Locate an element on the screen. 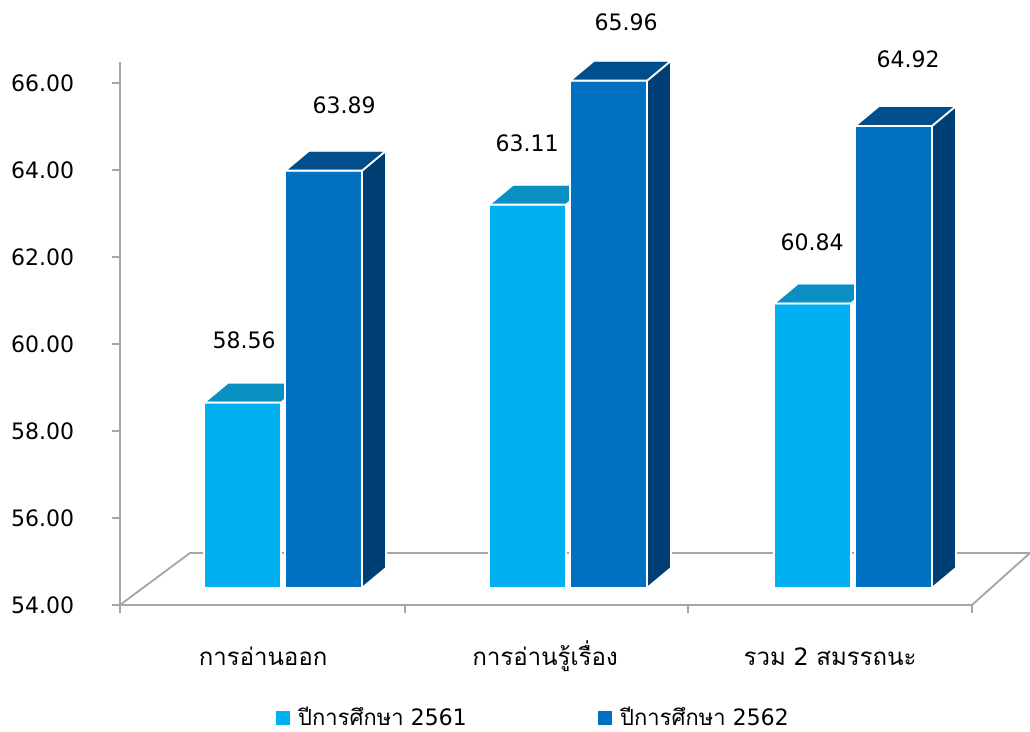  y-tick-label: 58.00 is located at coordinates (42, 432).